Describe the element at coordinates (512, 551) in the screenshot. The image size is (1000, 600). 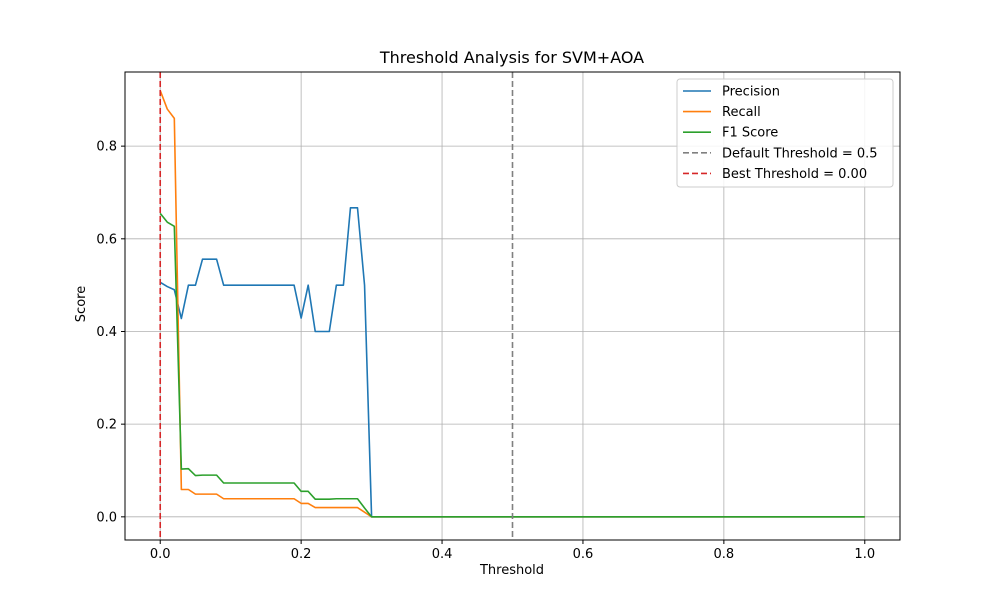
I see `x-axis-ticks: 0.0 0.2 0.4 0.6 0.8 1.0` at that location.